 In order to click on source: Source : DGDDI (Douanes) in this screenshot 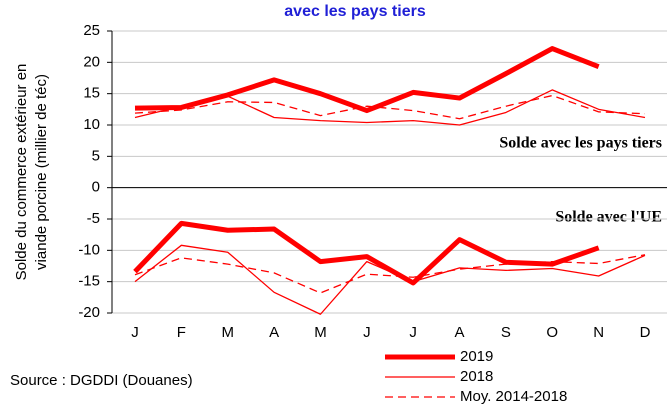, I will do `click(101, 380)`.